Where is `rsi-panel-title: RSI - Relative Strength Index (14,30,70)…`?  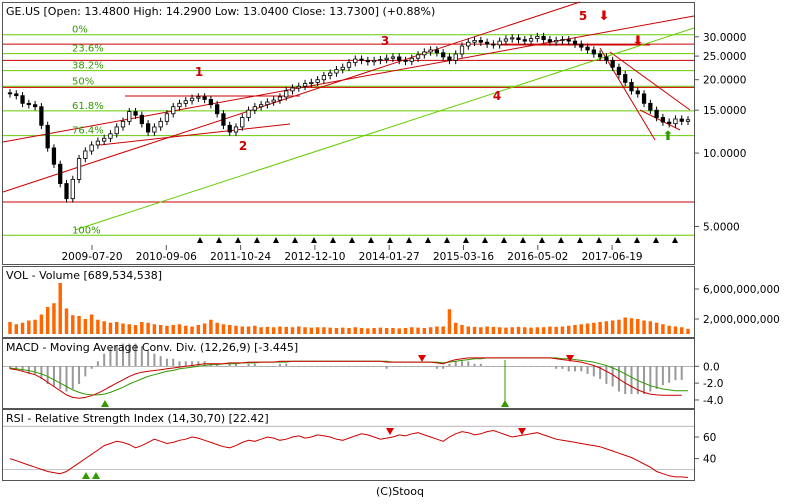
rsi-panel-title: RSI - Relative Strength Index (14,30,70)… is located at coordinates (137, 418).